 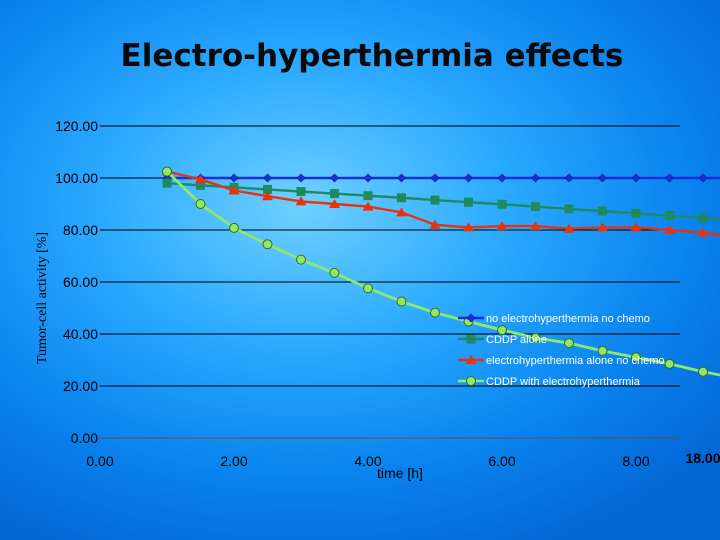 What do you see at coordinates (80, 230) in the screenshot?
I see `y-tick-label: 80.00` at bounding box center [80, 230].